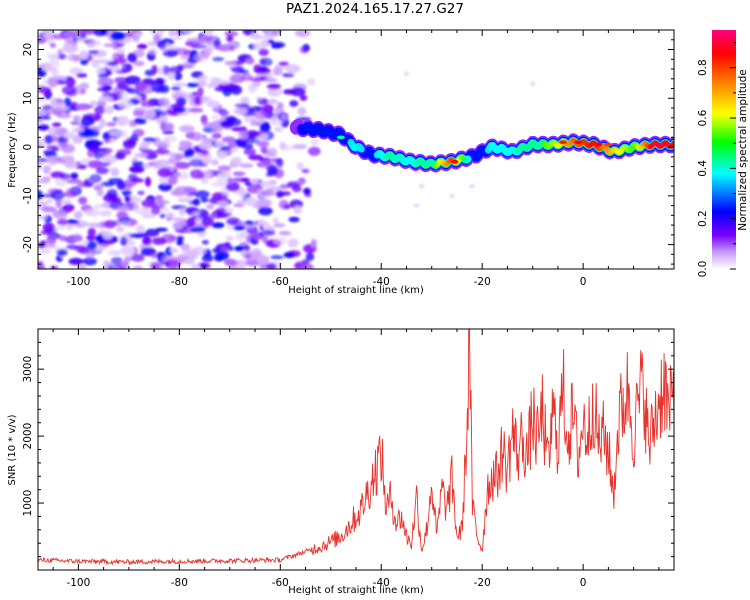 This screenshot has width=750, height=600. What do you see at coordinates (703, 117) in the screenshot?
I see `colorbar-tick-label: 0.6` at bounding box center [703, 117].